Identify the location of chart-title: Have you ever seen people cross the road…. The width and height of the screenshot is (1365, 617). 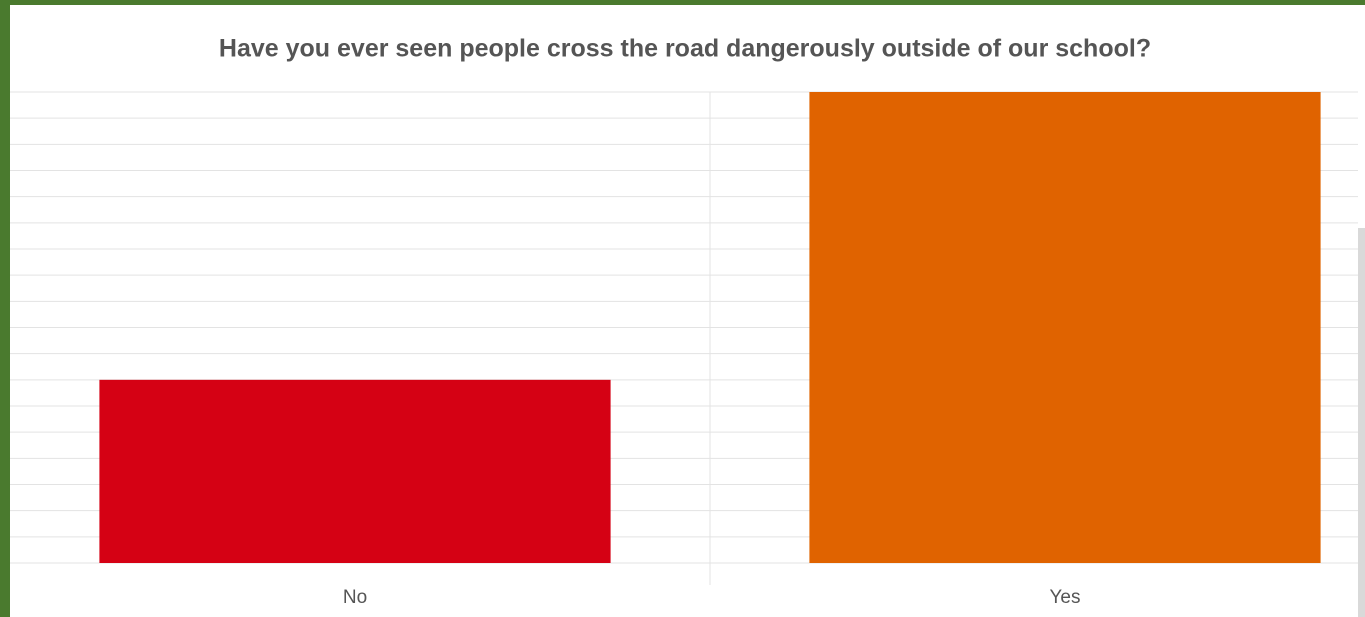
(685, 49).